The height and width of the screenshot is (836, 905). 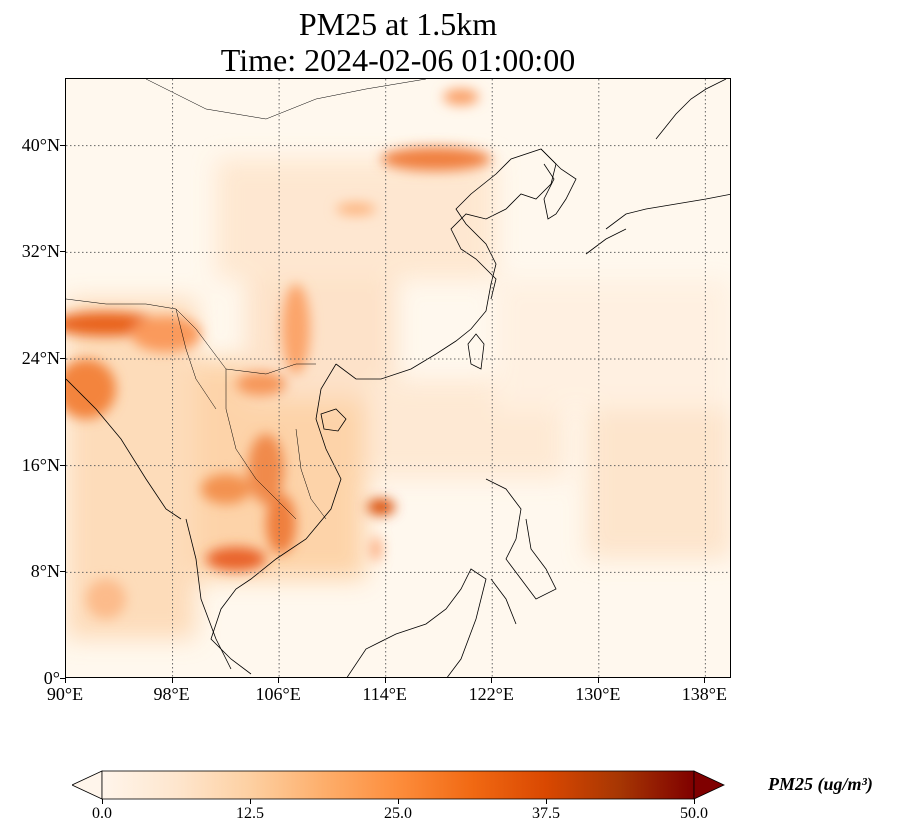 I want to click on lat-tick-label: 8°N, so click(x=45, y=571).